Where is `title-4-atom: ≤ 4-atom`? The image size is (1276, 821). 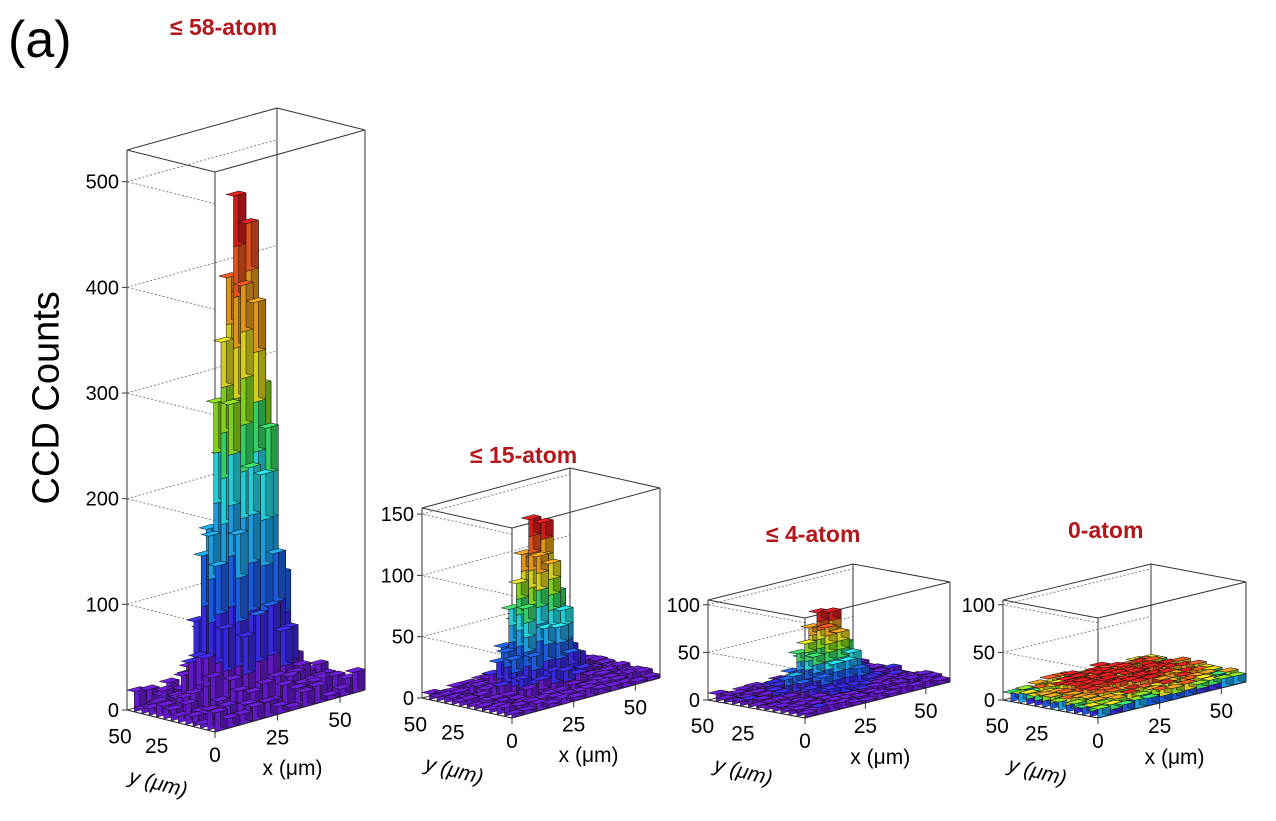 title-4-atom: ≤ 4-atom is located at coordinates (813, 534).